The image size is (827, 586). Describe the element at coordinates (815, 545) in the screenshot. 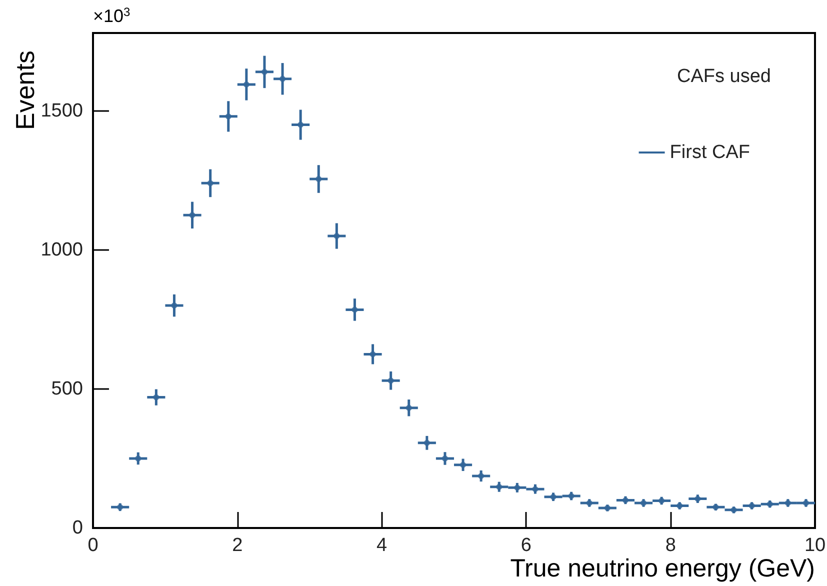

I see `x-tick-label: 10` at that location.